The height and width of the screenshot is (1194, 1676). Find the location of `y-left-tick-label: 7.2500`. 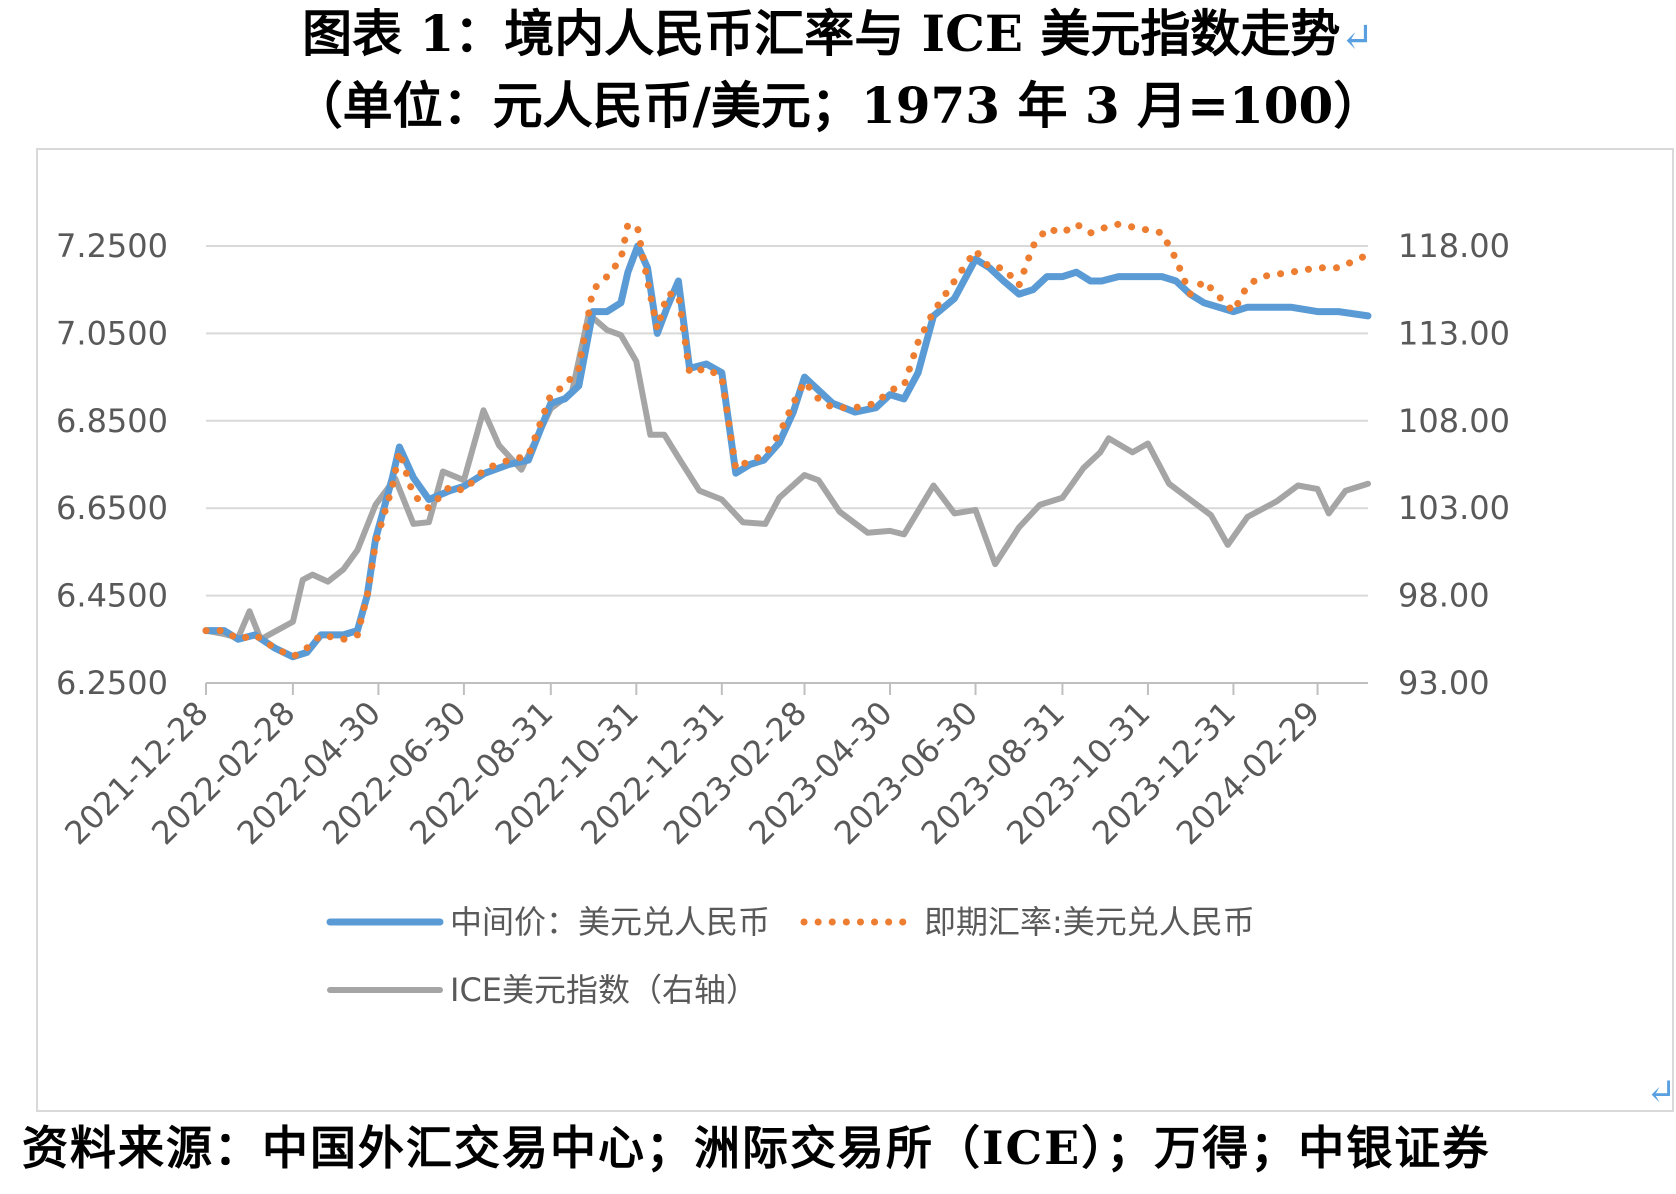

y-left-tick-label: 7.2500 is located at coordinates (112, 246).